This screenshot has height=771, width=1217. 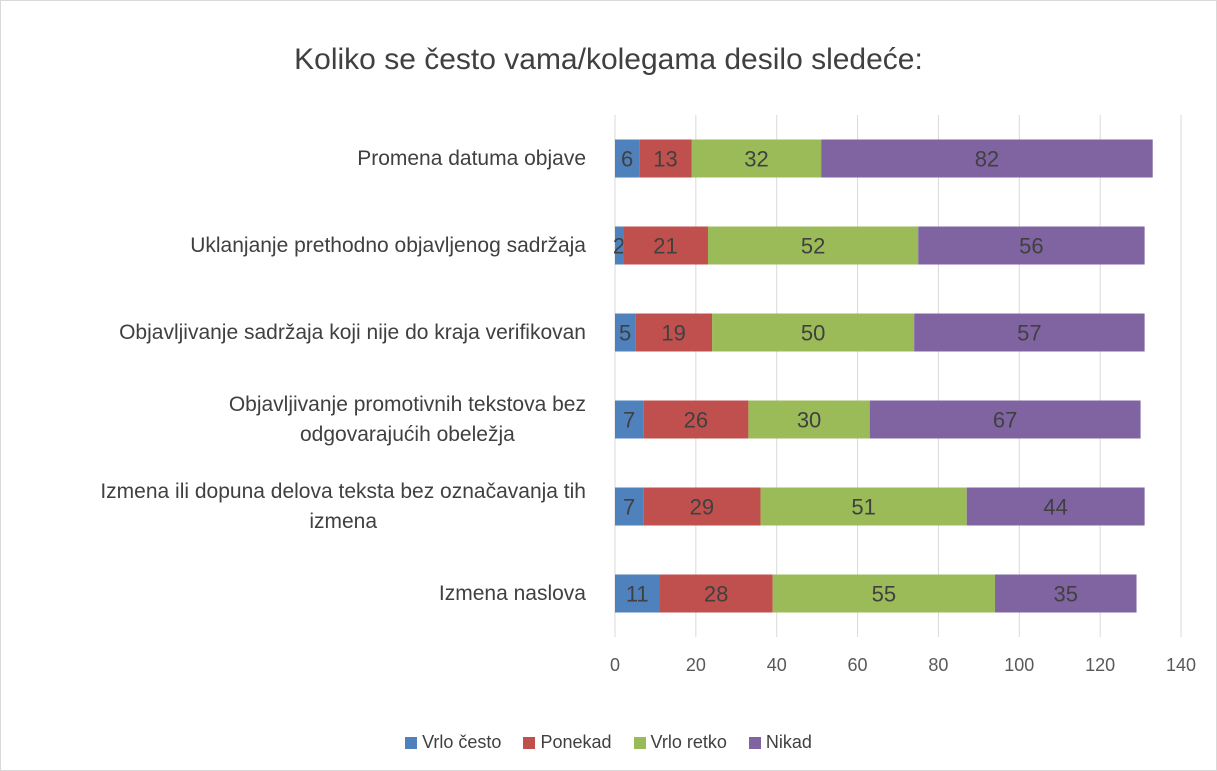 What do you see at coordinates (293, 594) in the screenshot?
I see `y-tick-label: Izmena naslova` at bounding box center [293, 594].